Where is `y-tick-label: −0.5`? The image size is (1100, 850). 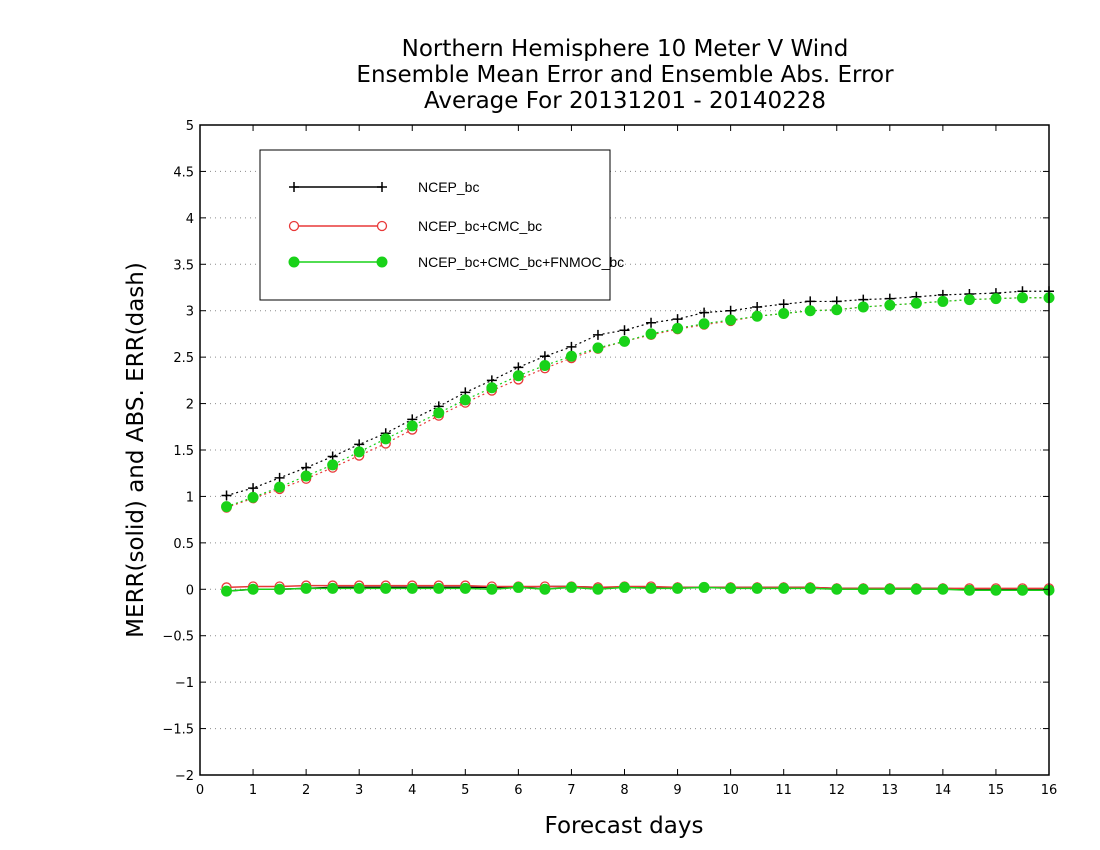
y-tick-label: −0.5 is located at coordinates (178, 637).